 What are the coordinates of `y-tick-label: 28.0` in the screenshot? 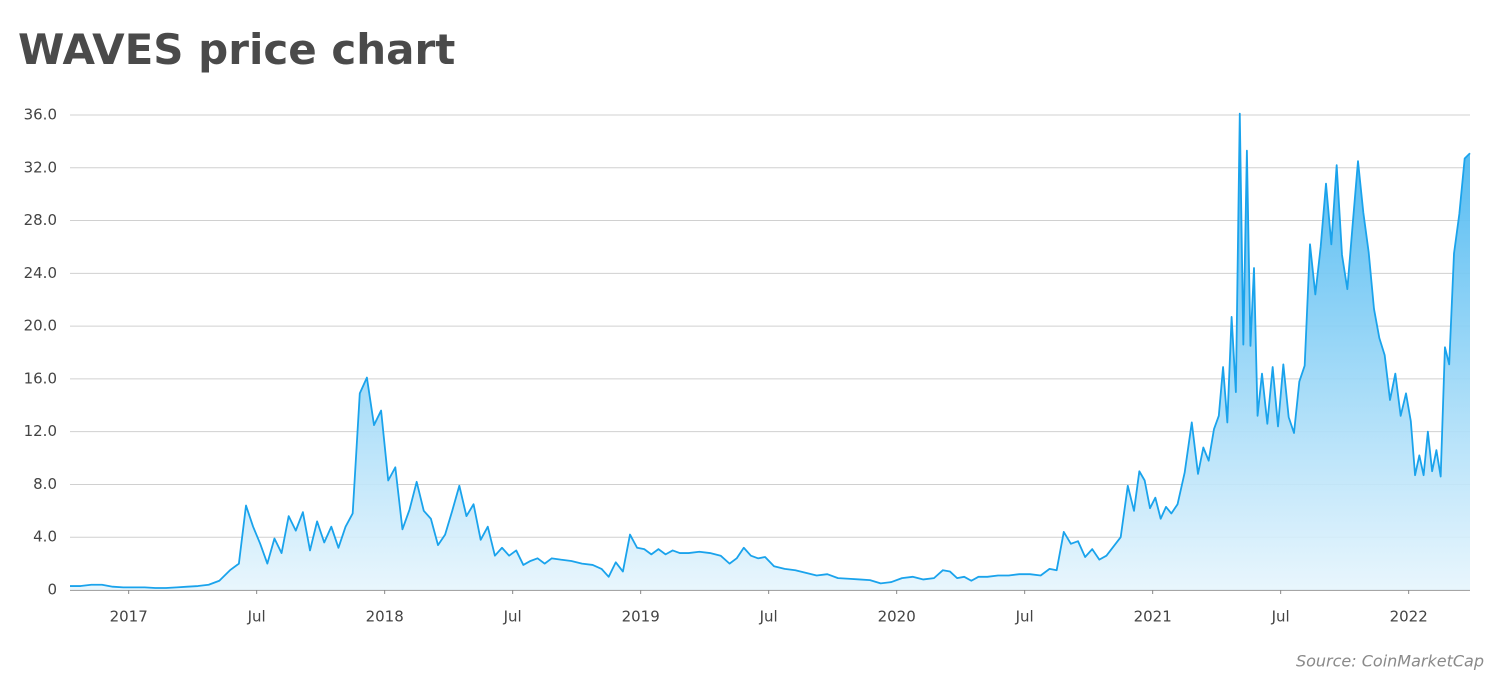 It's located at (40, 220).